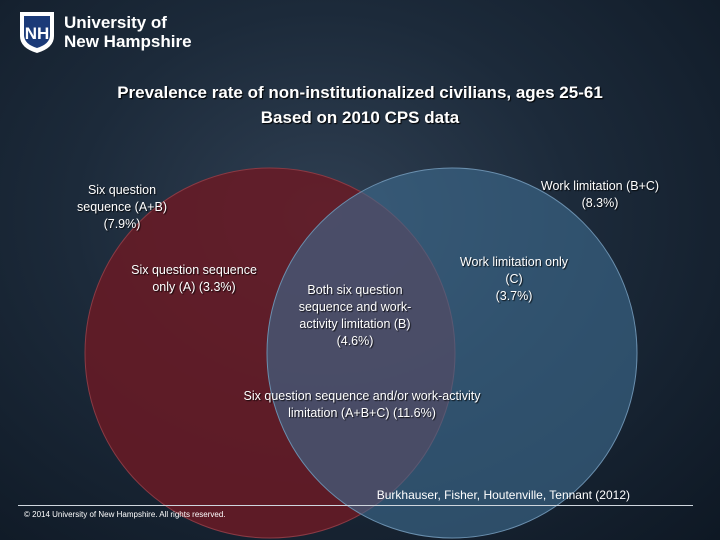 The image size is (720, 540). I want to click on footer-divider, so click(355, 505).